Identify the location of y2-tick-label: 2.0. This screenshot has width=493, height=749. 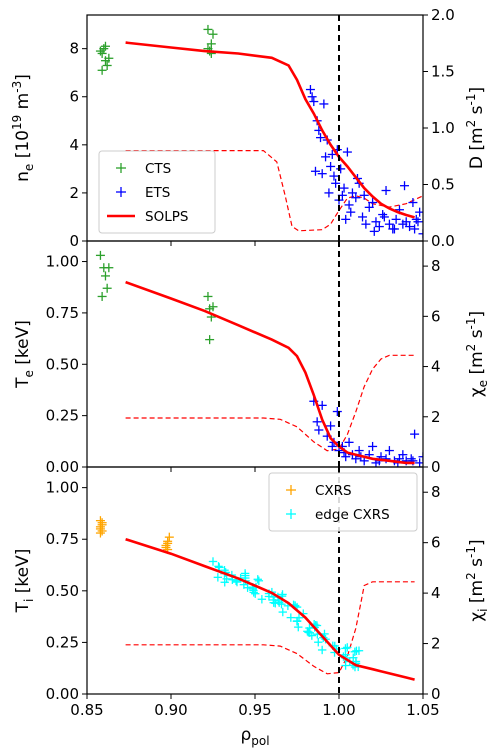
(443, 15).